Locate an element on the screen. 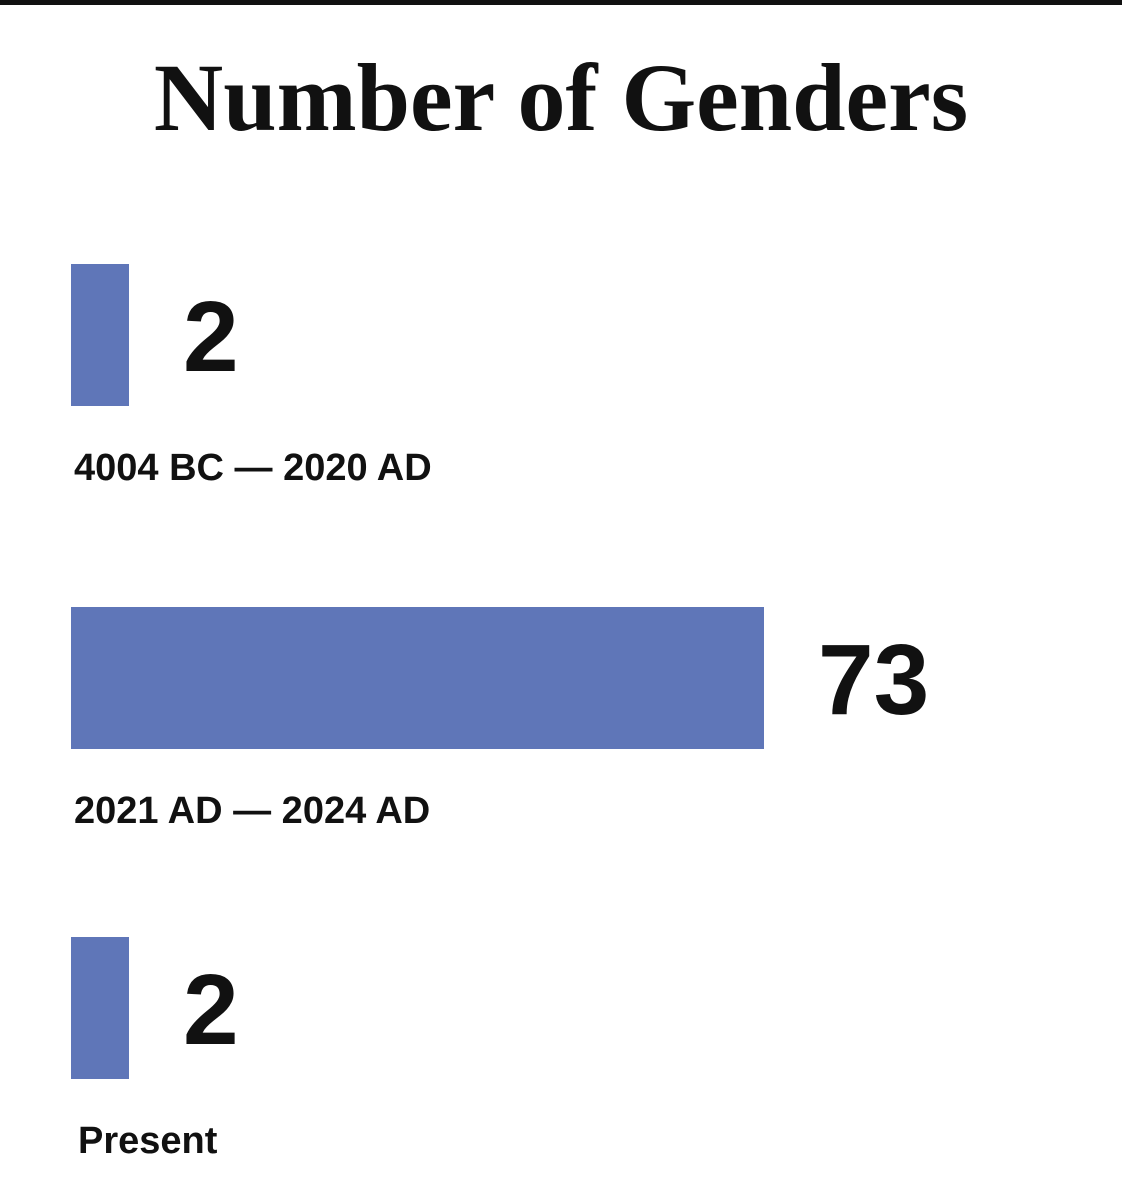 The image size is (1122, 1200). category-label-2: 2021 AD — 2024 AD is located at coordinates (252, 811).